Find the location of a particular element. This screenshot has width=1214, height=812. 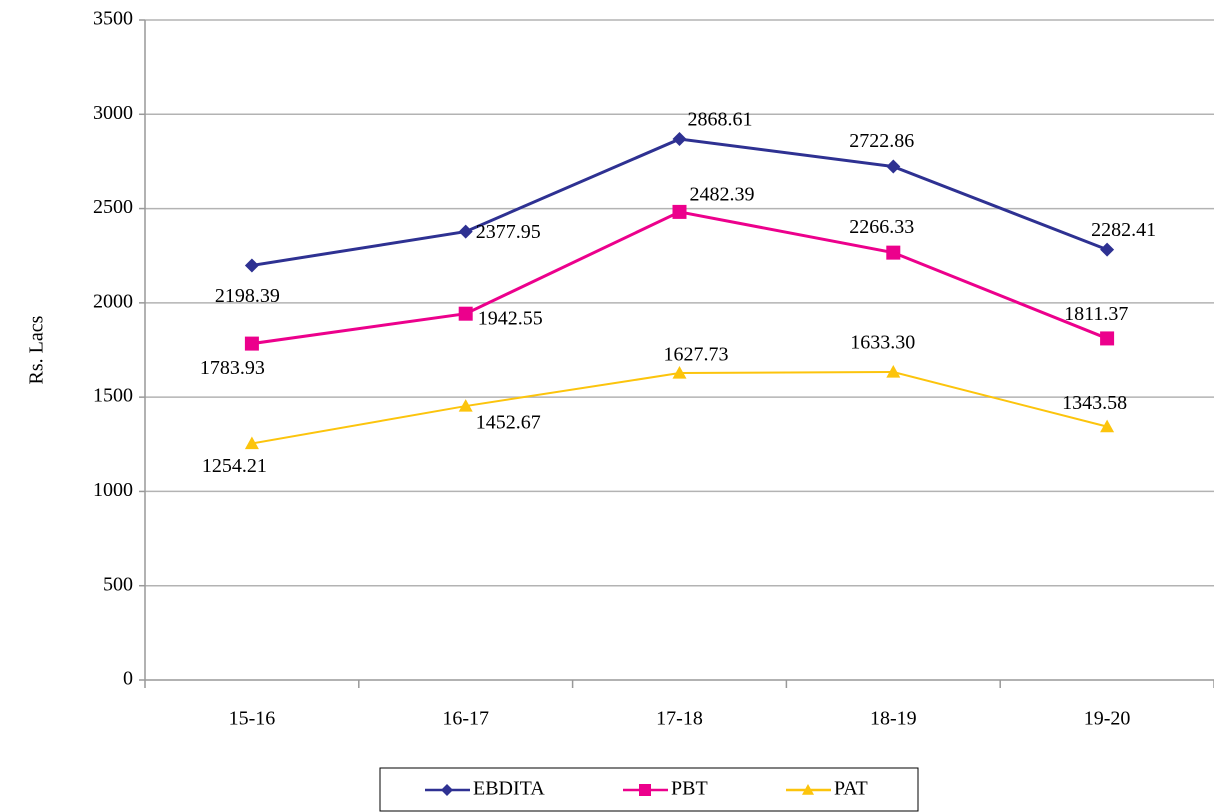

data-label: 1343.58 is located at coordinates (1094, 403).